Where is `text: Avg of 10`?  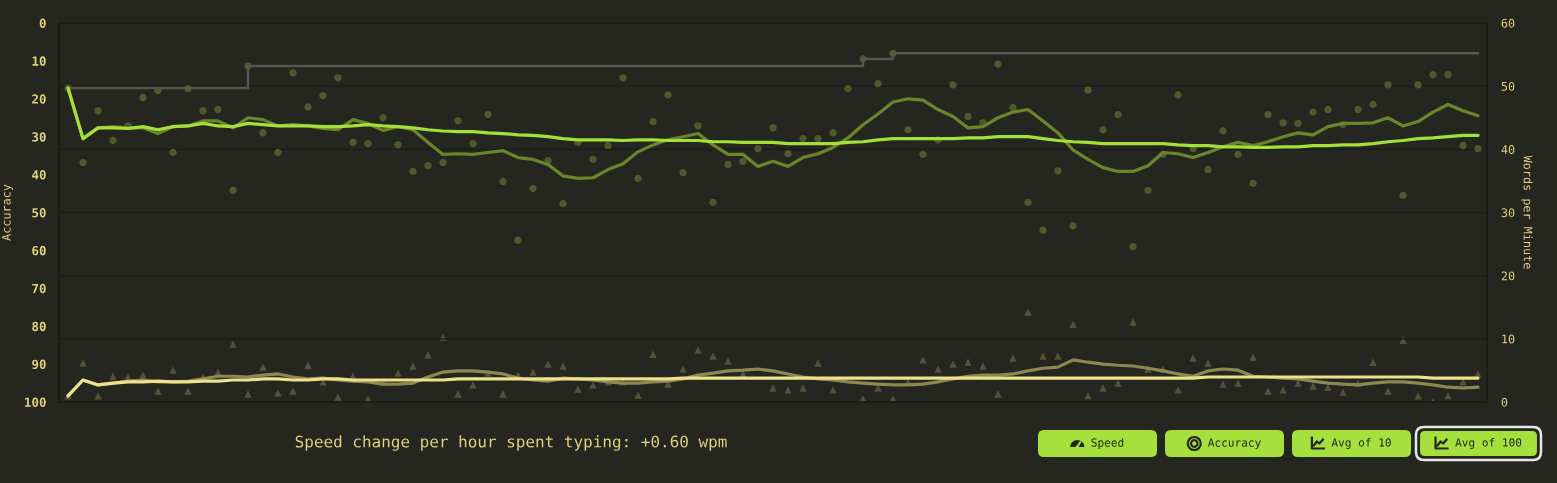 text: Avg of 10 is located at coordinates (1361, 443).